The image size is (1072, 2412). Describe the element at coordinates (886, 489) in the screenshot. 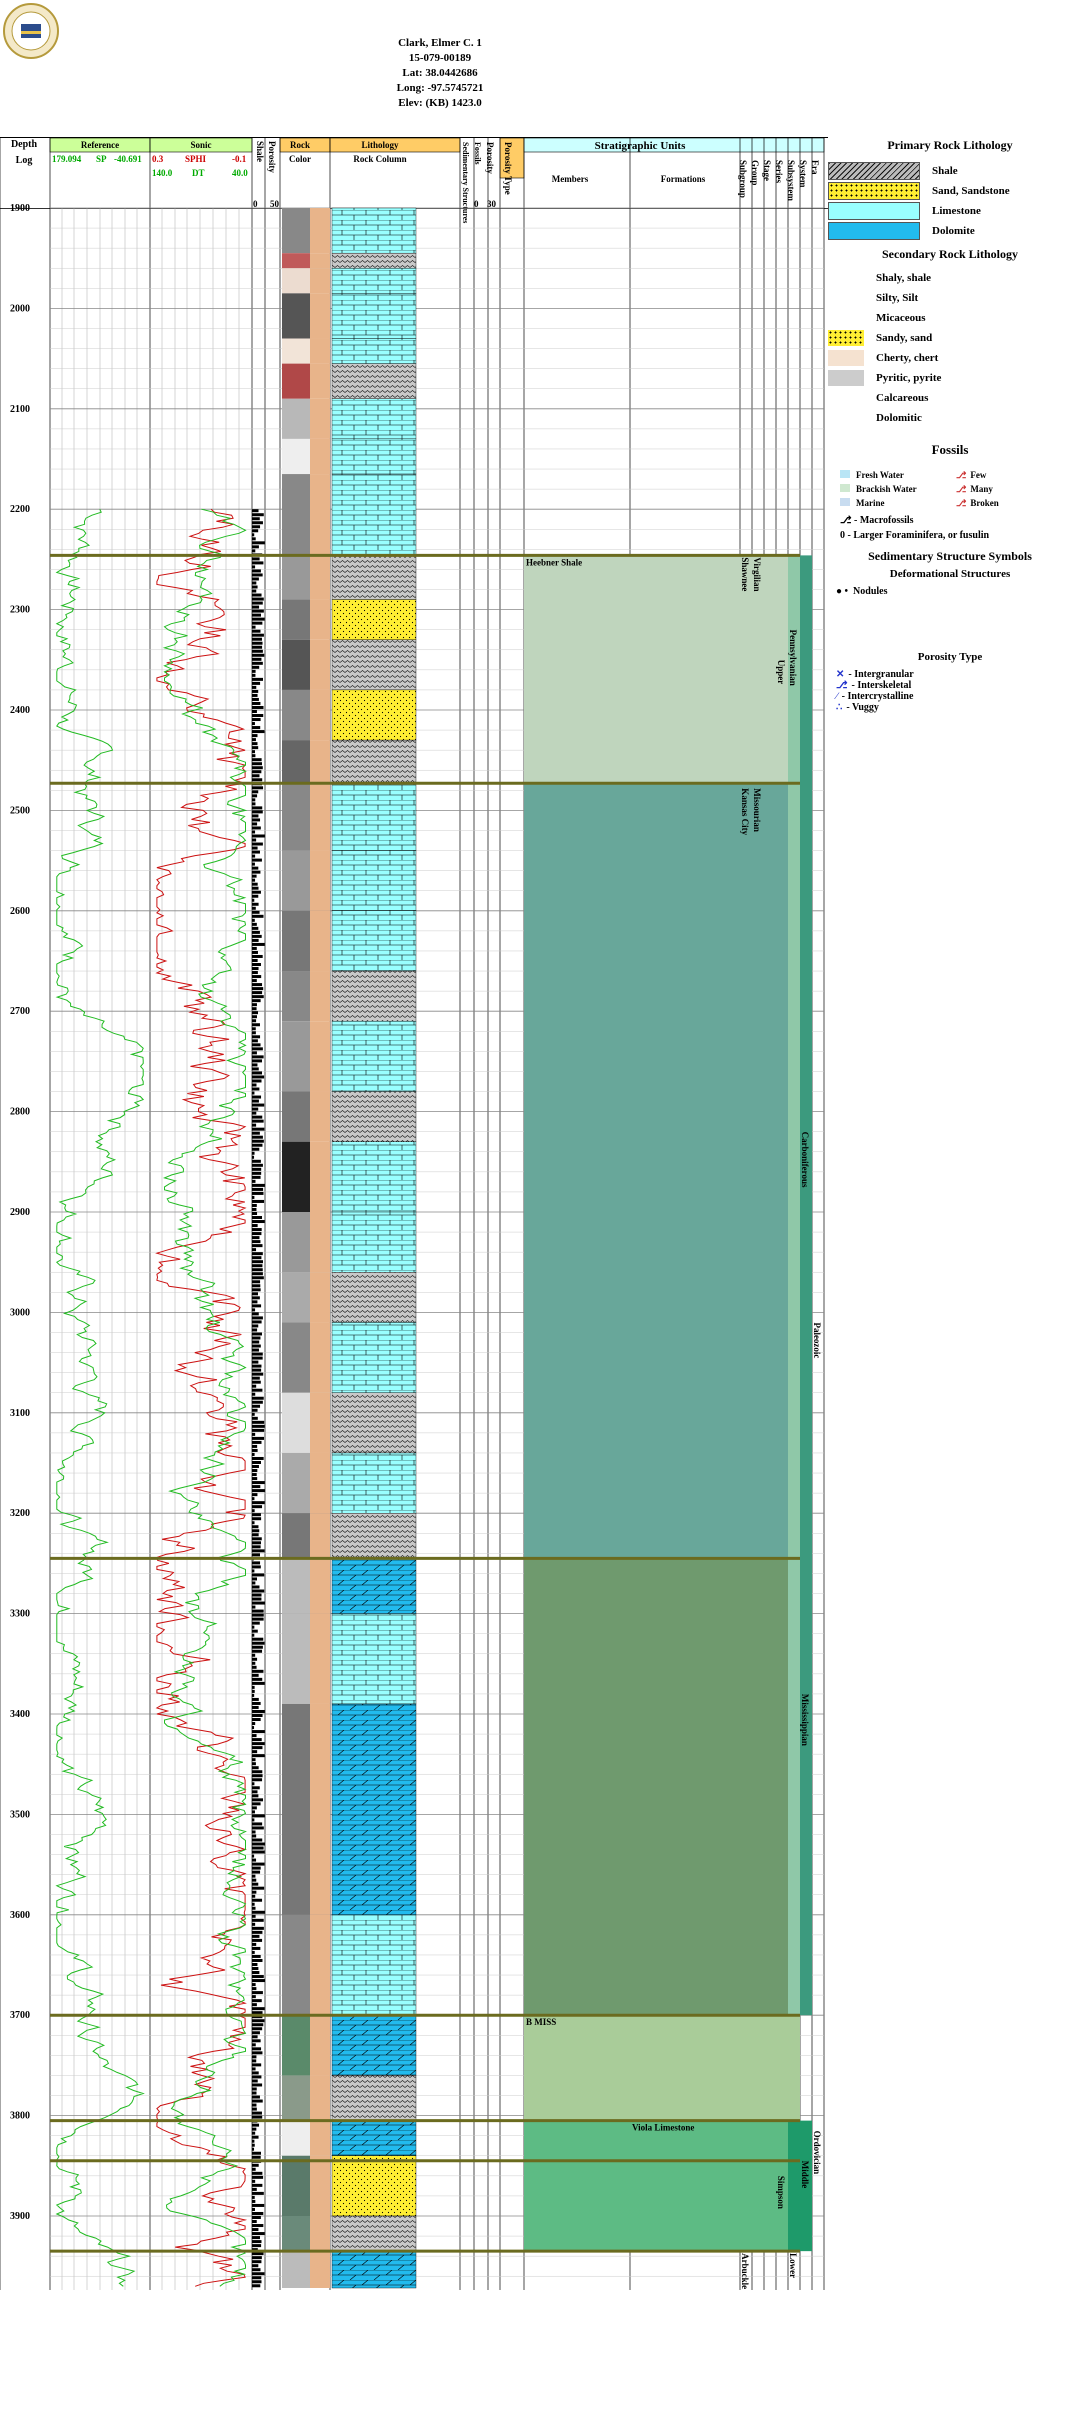

I see `env-label: Brackish Water` at that location.